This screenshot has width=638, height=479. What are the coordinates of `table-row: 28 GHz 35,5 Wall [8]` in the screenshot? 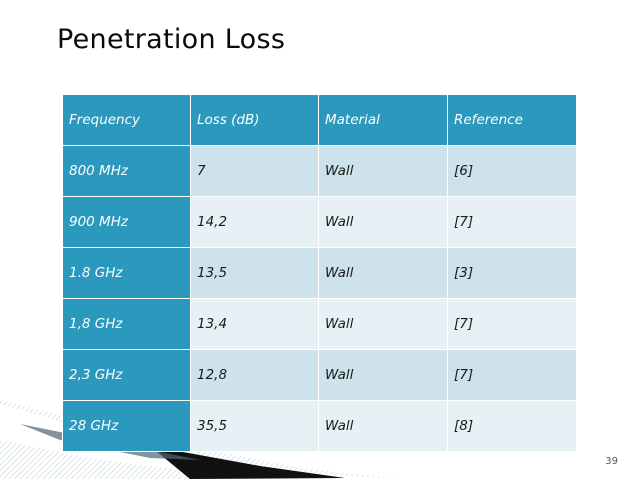 It's located at (319, 426).